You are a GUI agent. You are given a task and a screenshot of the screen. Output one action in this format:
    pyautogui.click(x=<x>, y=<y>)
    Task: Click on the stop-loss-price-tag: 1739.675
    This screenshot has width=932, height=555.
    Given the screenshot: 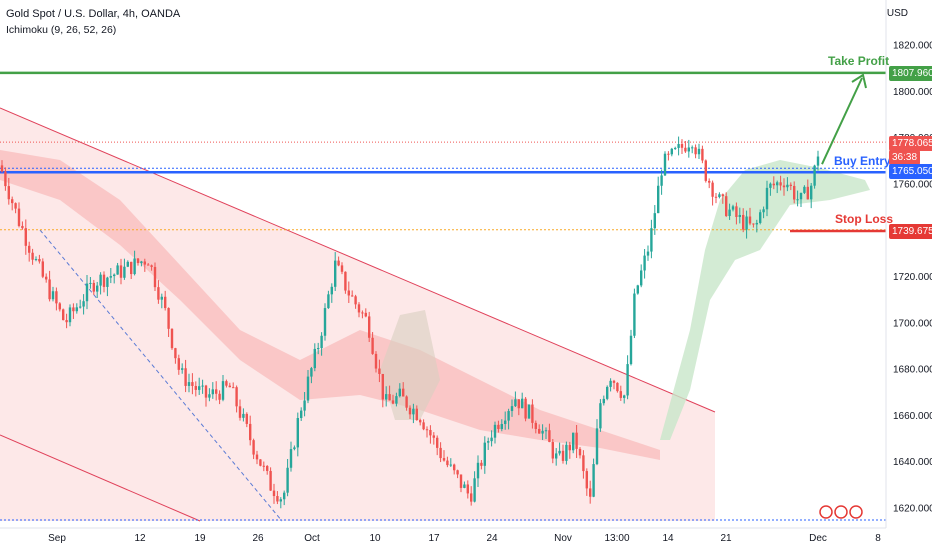 What is the action you would take?
    pyautogui.click(x=910, y=231)
    